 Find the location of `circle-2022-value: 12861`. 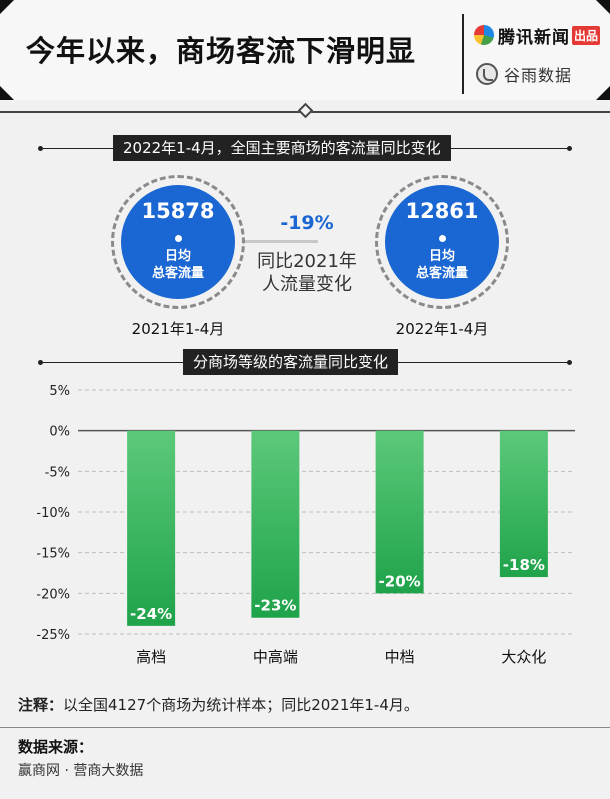

circle-2022-value: 12861 is located at coordinates (442, 211).